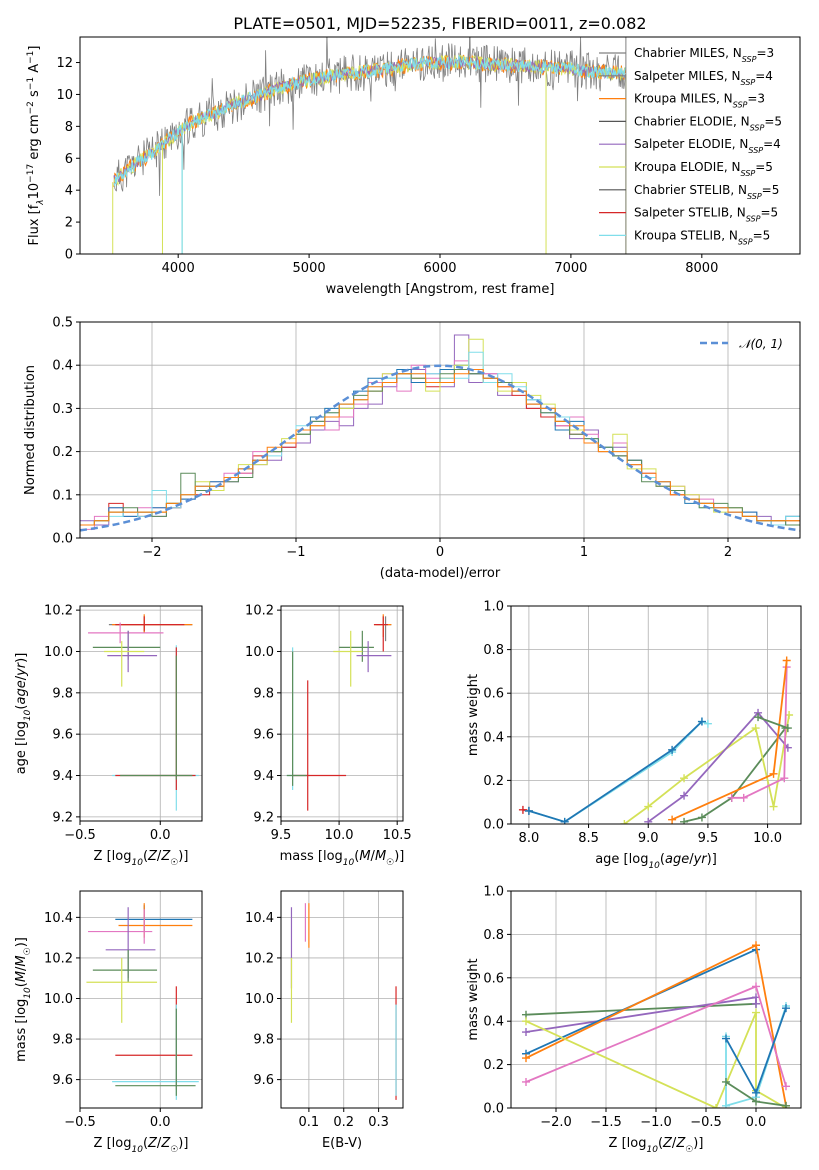  What do you see at coordinates (692, 121) in the screenshot?
I see `legend-label-main: Chabrier ELODIE, N` at bounding box center [692, 121].